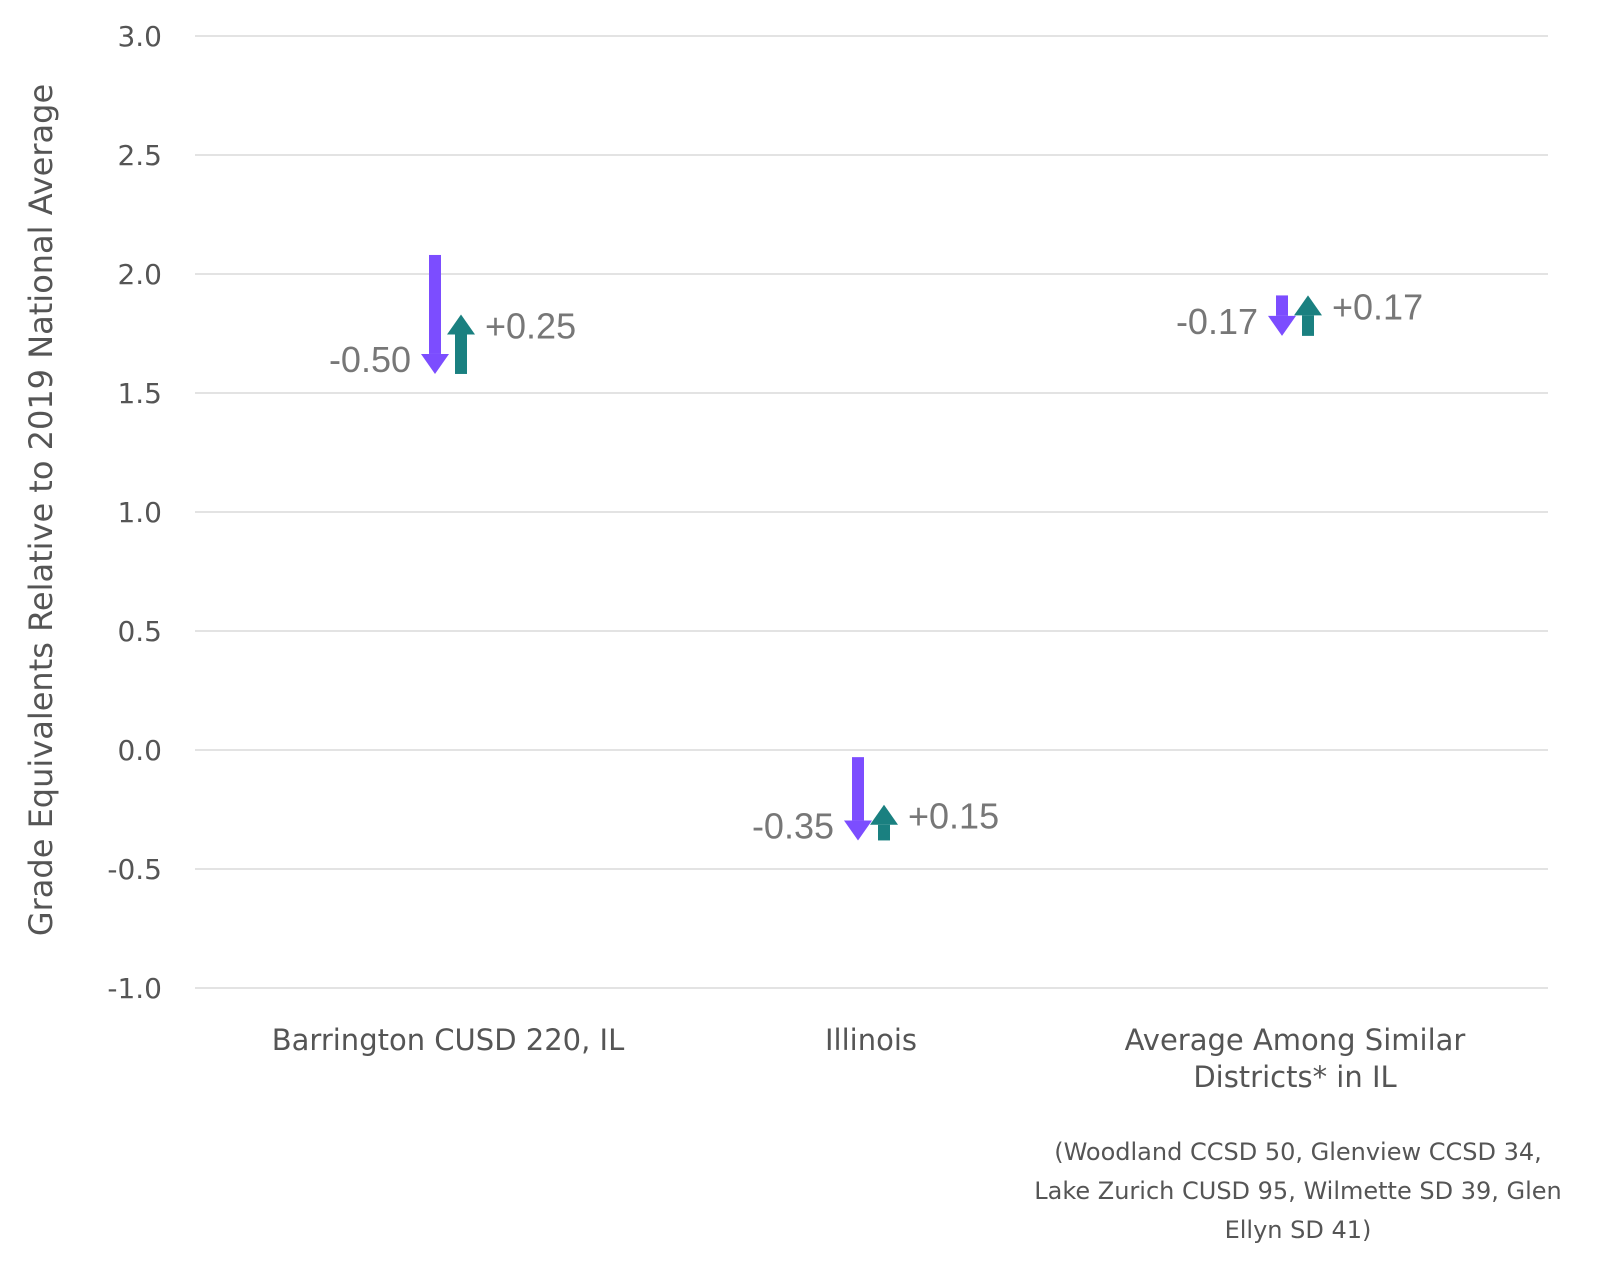 The height and width of the screenshot is (1272, 1603). Describe the element at coordinates (139, 631) in the screenshot. I see `y-tick-label: 0.5` at that location.